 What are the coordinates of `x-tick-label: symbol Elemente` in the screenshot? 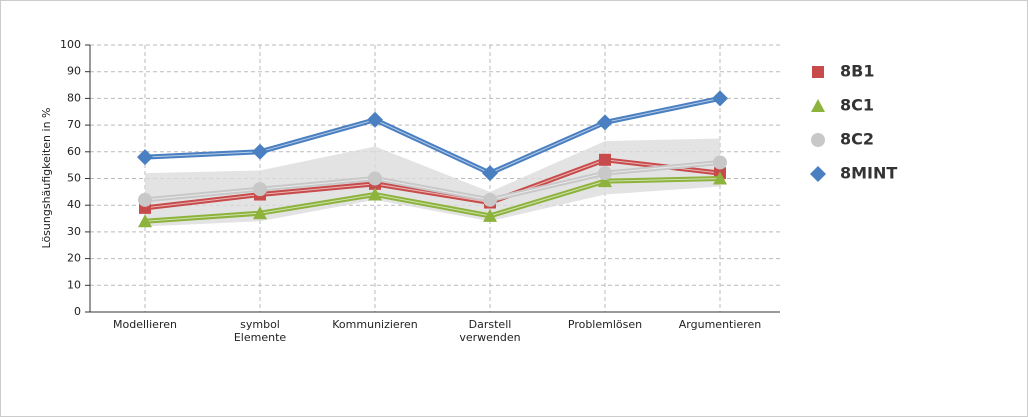 It's located at (260, 331).